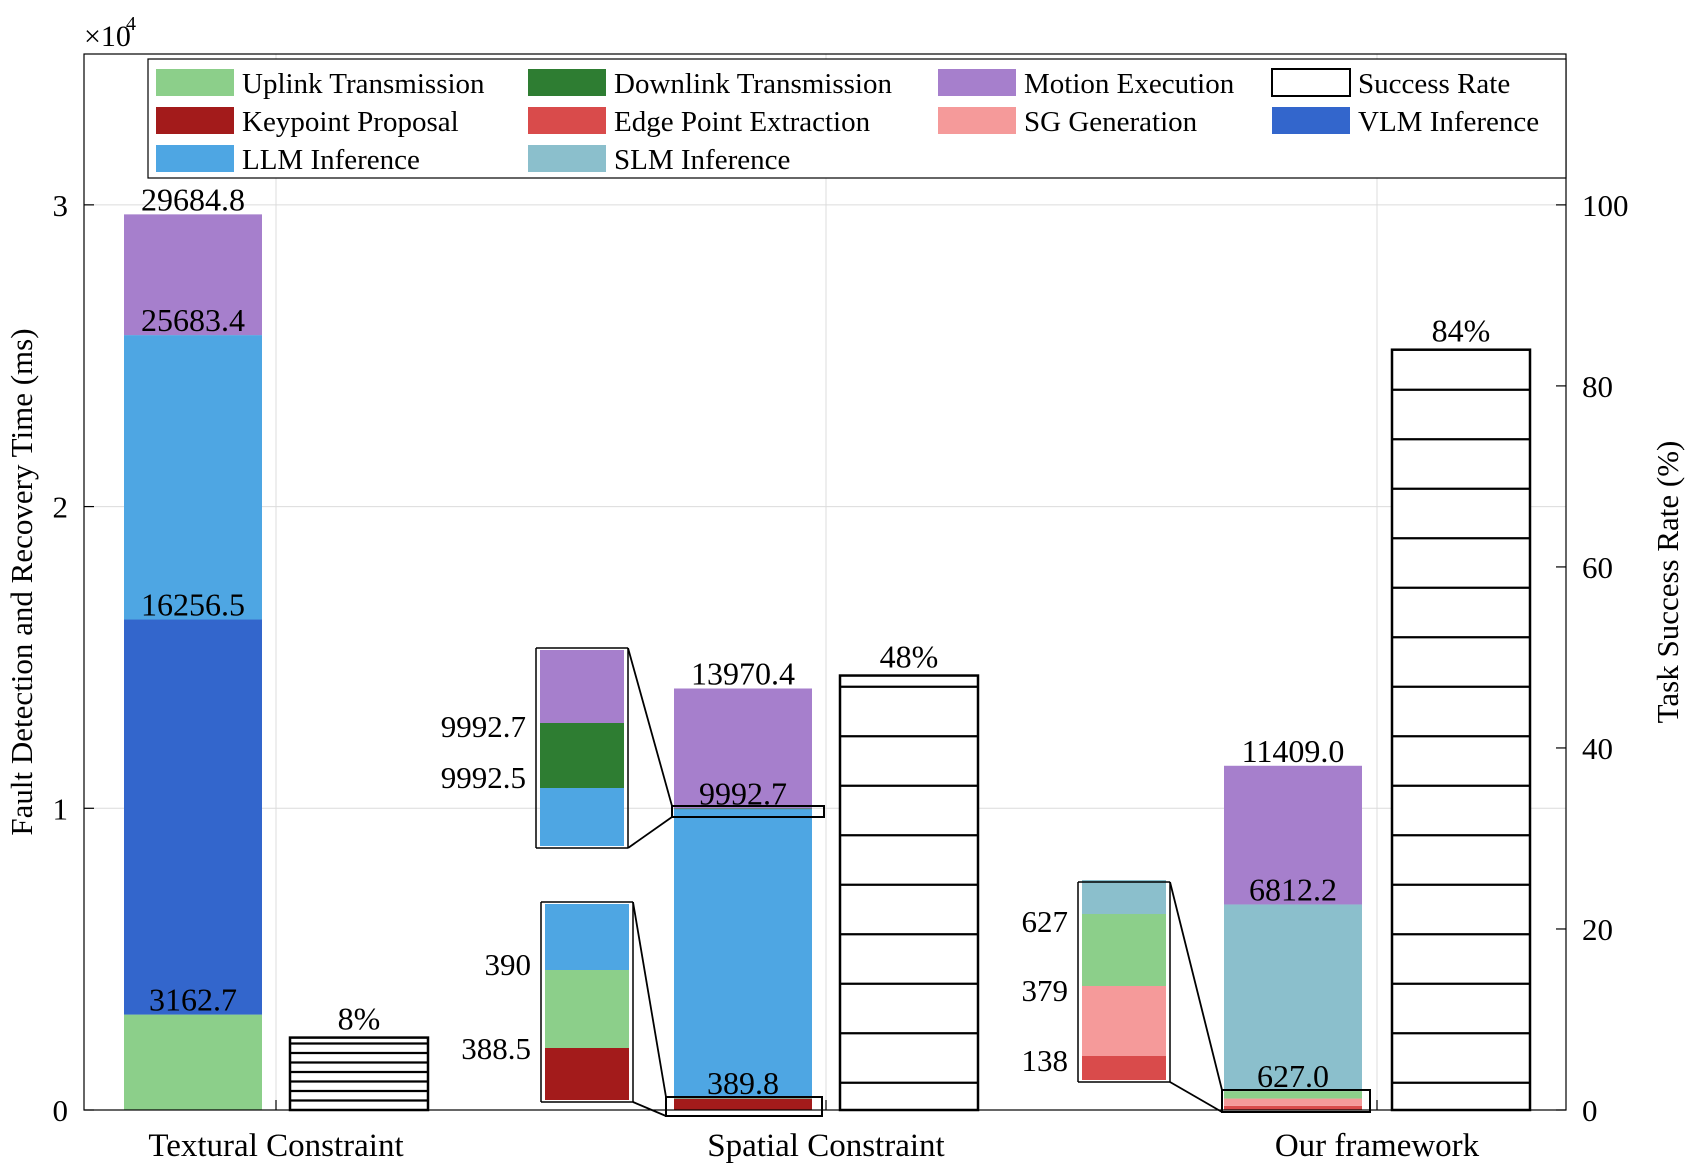  What do you see at coordinates (743, 794) in the screenshot?
I see `bar-value-label: 9992.7` at bounding box center [743, 794].